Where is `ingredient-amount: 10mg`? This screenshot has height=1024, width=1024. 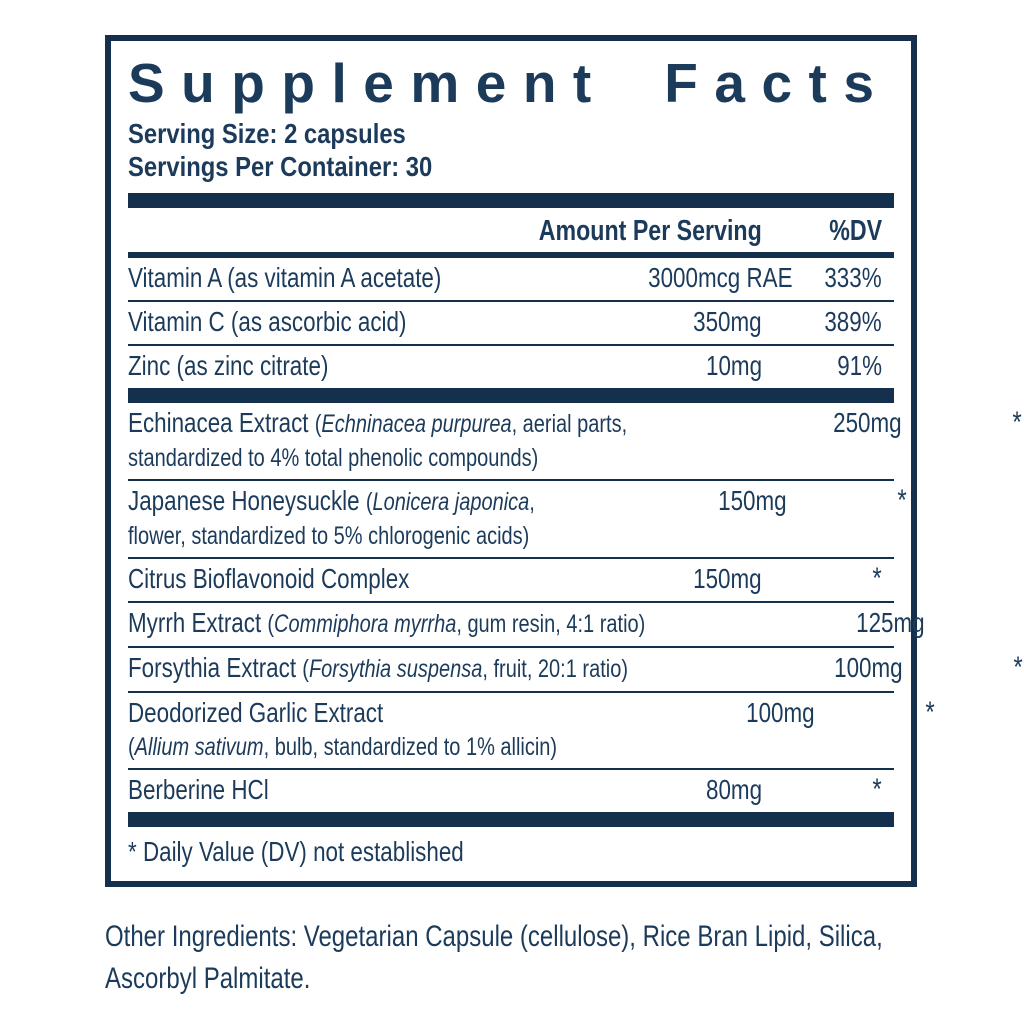
ingredient-amount: 10mg is located at coordinates (733, 365).